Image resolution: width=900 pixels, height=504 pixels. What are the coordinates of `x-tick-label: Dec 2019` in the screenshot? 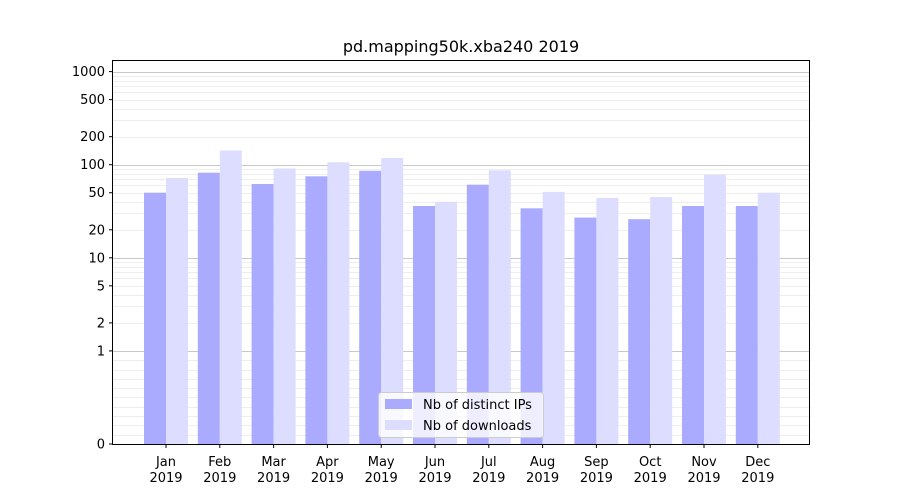 It's located at (757, 470).